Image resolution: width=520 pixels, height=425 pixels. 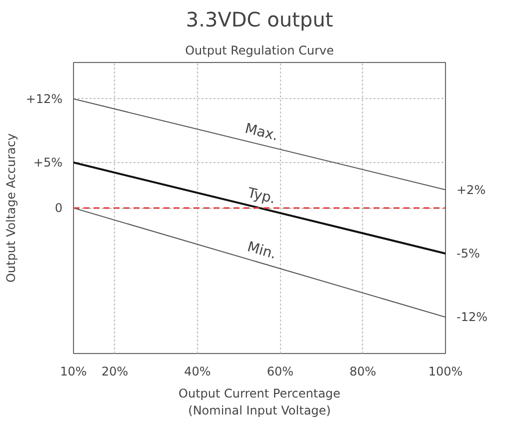 What do you see at coordinates (11, 208) in the screenshot?
I see `y-axis-title: Output Voltage Accuracy` at bounding box center [11, 208].